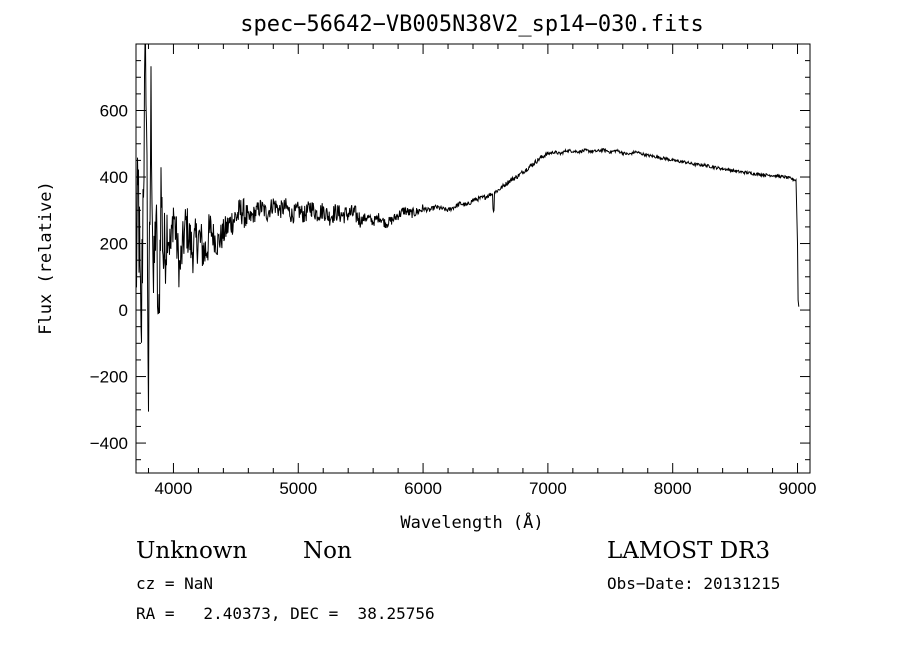  What do you see at coordinates (123, 310) in the screenshot?
I see `y-tick-label: 0` at bounding box center [123, 310].